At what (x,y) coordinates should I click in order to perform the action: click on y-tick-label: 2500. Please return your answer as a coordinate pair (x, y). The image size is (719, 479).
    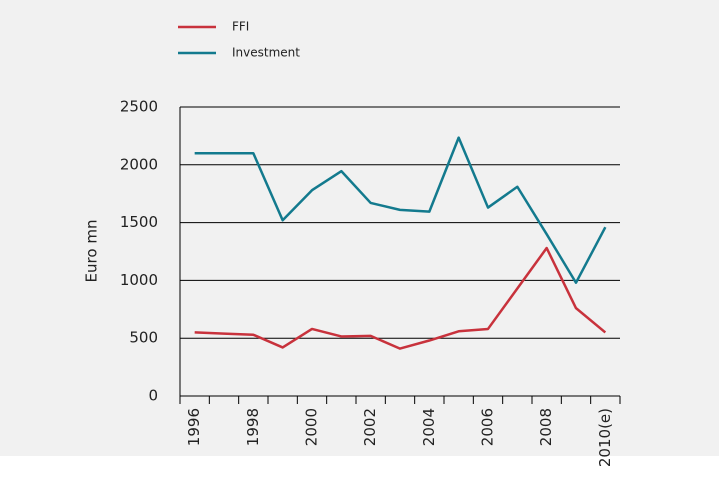
    Looking at the image, I should click on (139, 107).